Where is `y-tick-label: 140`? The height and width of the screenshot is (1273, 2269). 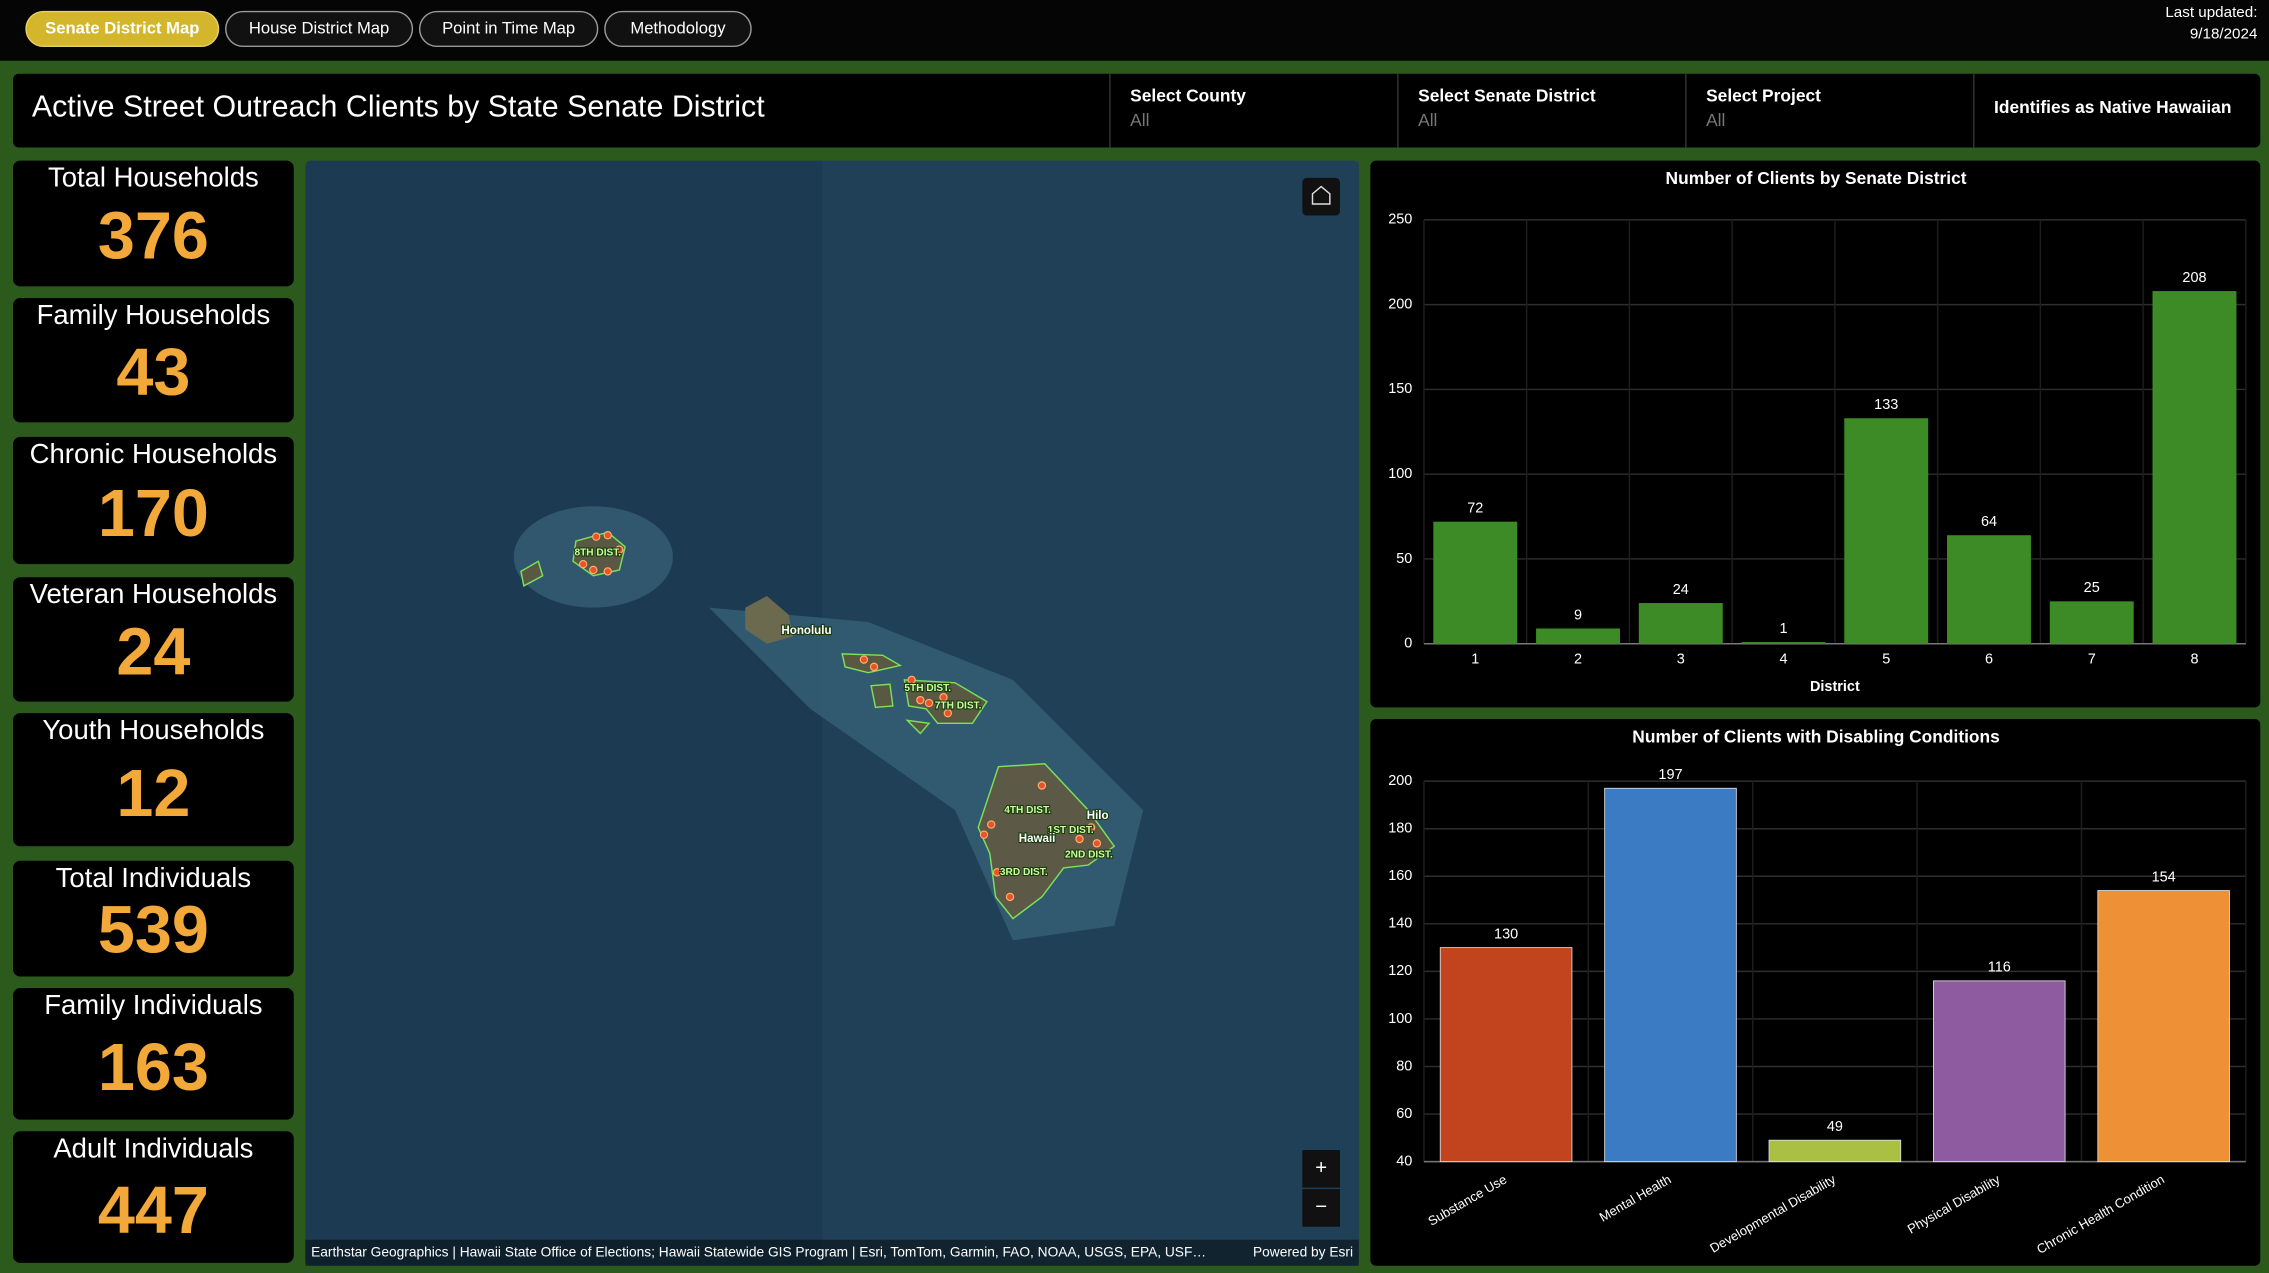 y-tick-label: 140 is located at coordinates (1400, 924).